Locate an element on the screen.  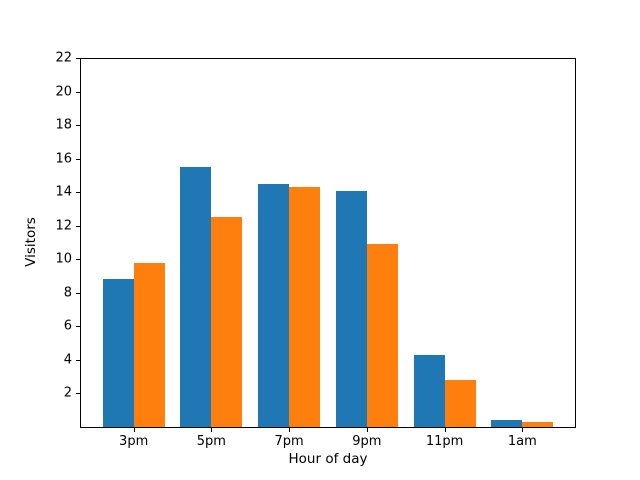
bar-11pm-orange-series is located at coordinates (460, 403).